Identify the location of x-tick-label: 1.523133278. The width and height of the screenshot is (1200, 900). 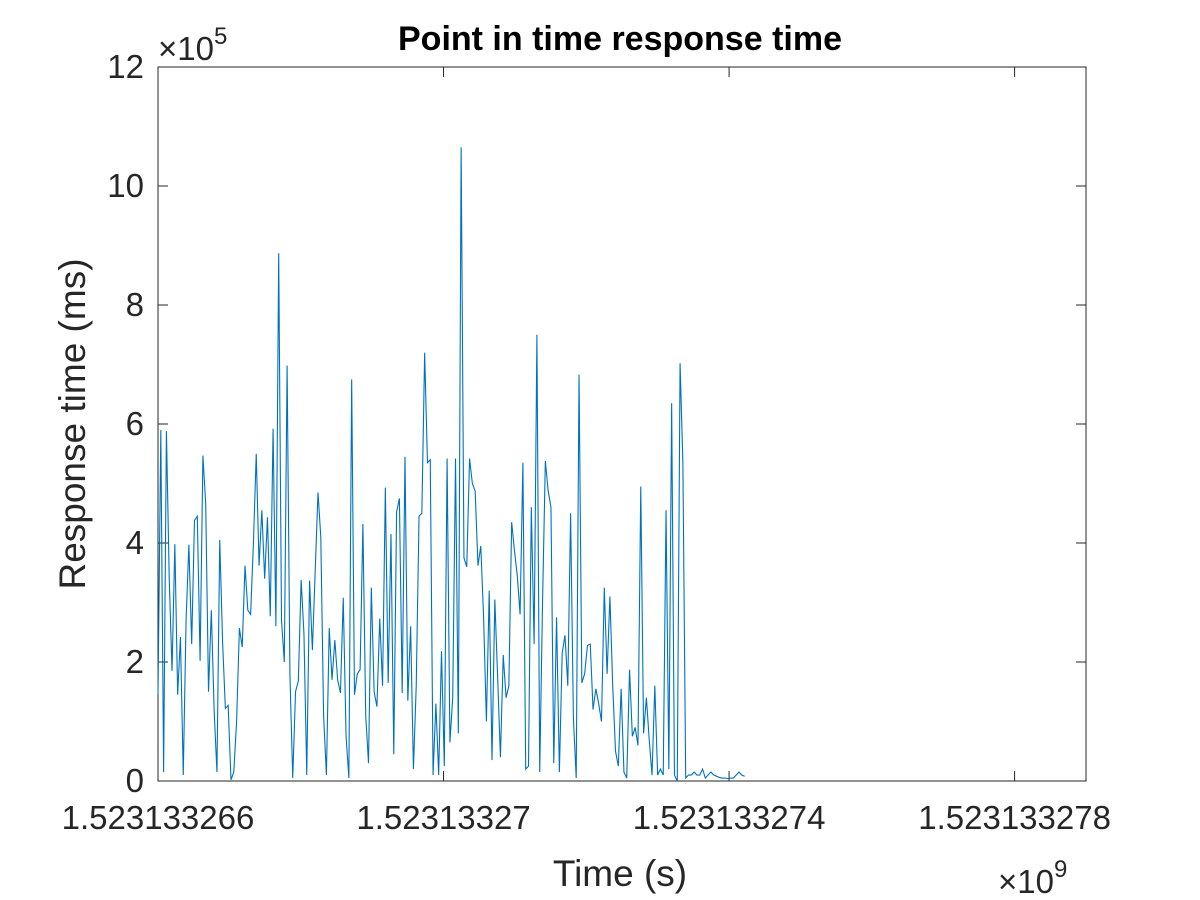
(1014, 817).